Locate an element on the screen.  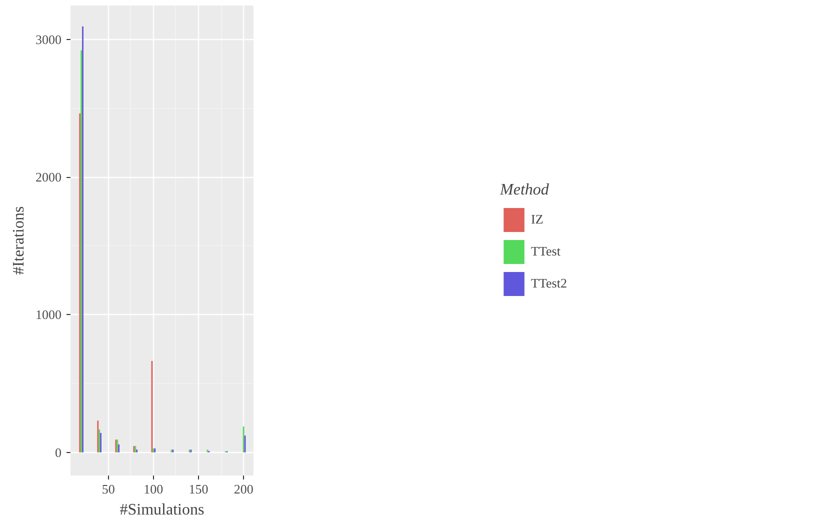
y-axis-title: #Iterations is located at coordinates (19, 240).